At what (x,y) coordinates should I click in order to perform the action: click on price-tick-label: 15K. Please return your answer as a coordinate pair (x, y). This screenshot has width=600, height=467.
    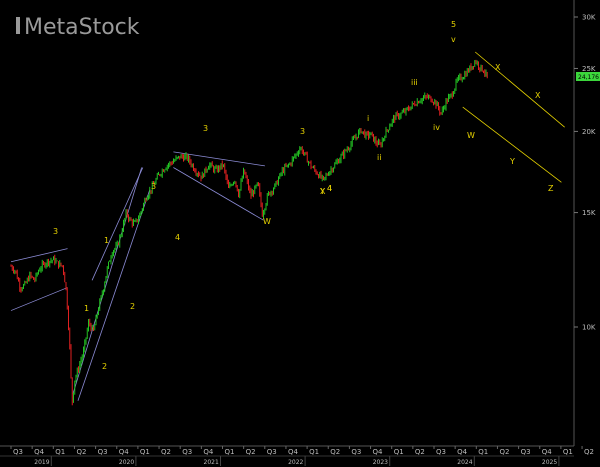
    Looking at the image, I should click on (589, 213).